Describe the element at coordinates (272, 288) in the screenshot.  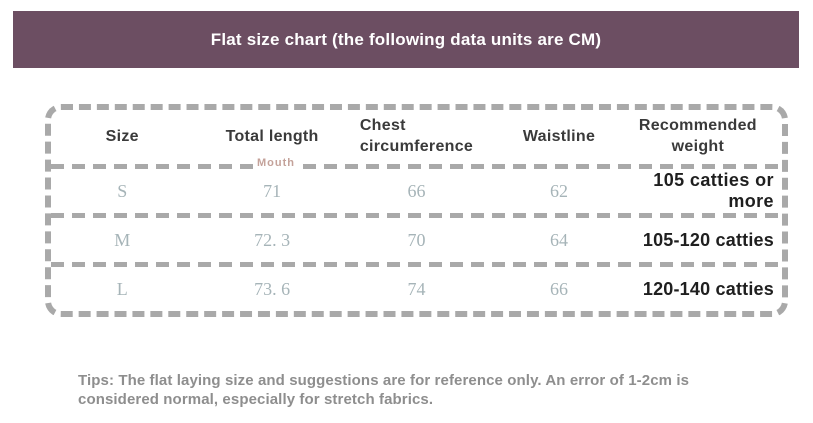
I see `total-length-cell: 73. 6` at that location.